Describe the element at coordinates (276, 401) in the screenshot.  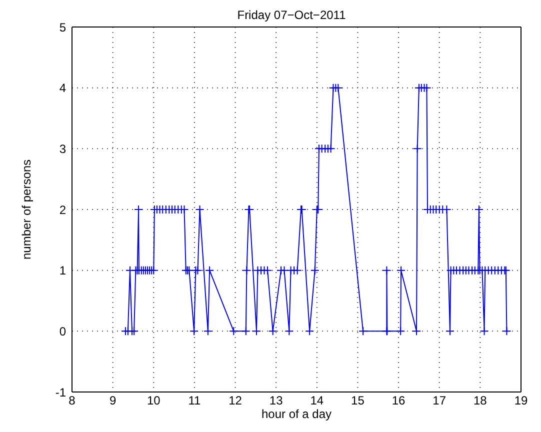
I see `x-tick-label: 13` at that location.